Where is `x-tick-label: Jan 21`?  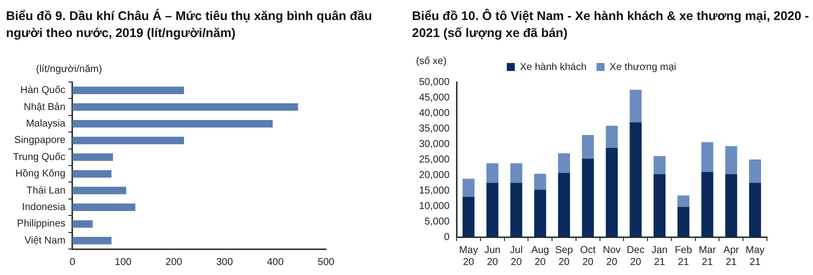 x-tick-label: Jan 21 is located at coordinates (659, 256).